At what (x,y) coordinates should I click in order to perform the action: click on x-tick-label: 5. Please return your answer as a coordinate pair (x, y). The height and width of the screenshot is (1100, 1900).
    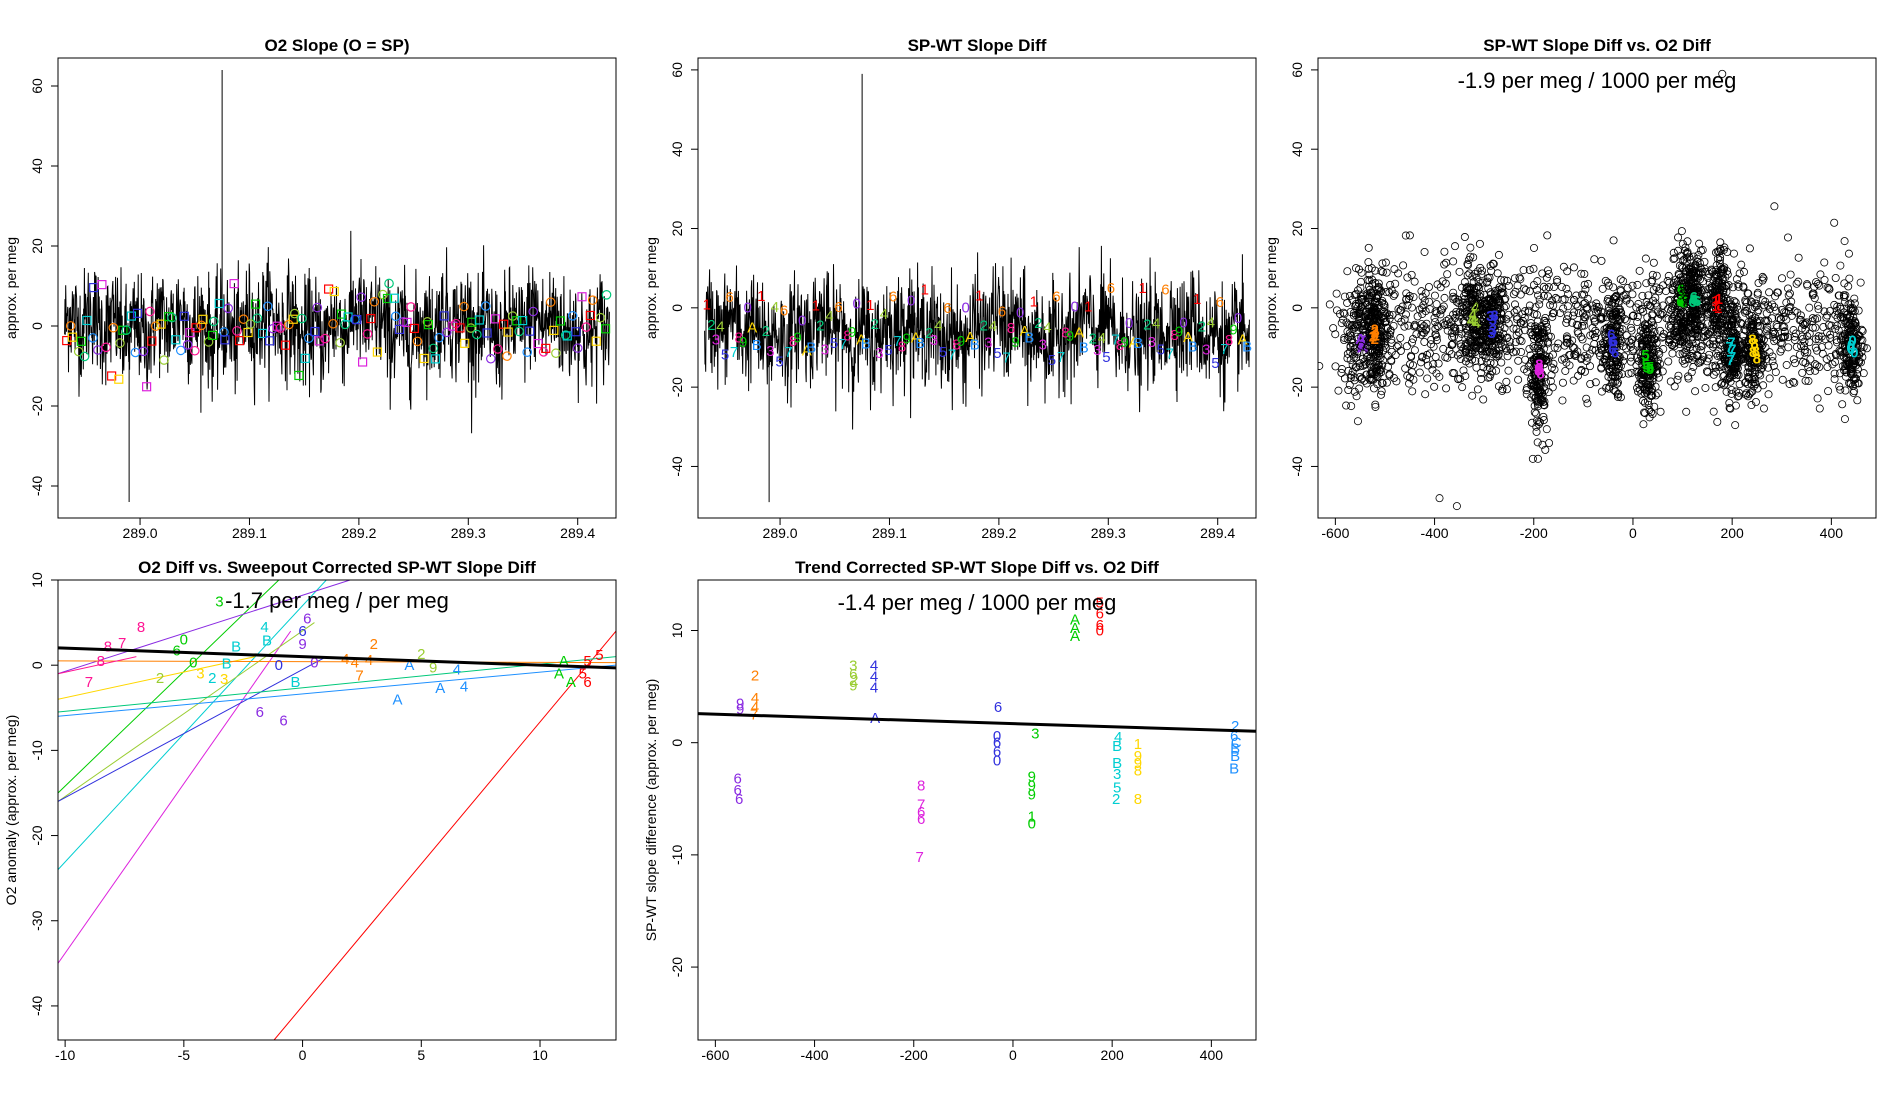
    Looking at the image, I should click on (421, 1055).